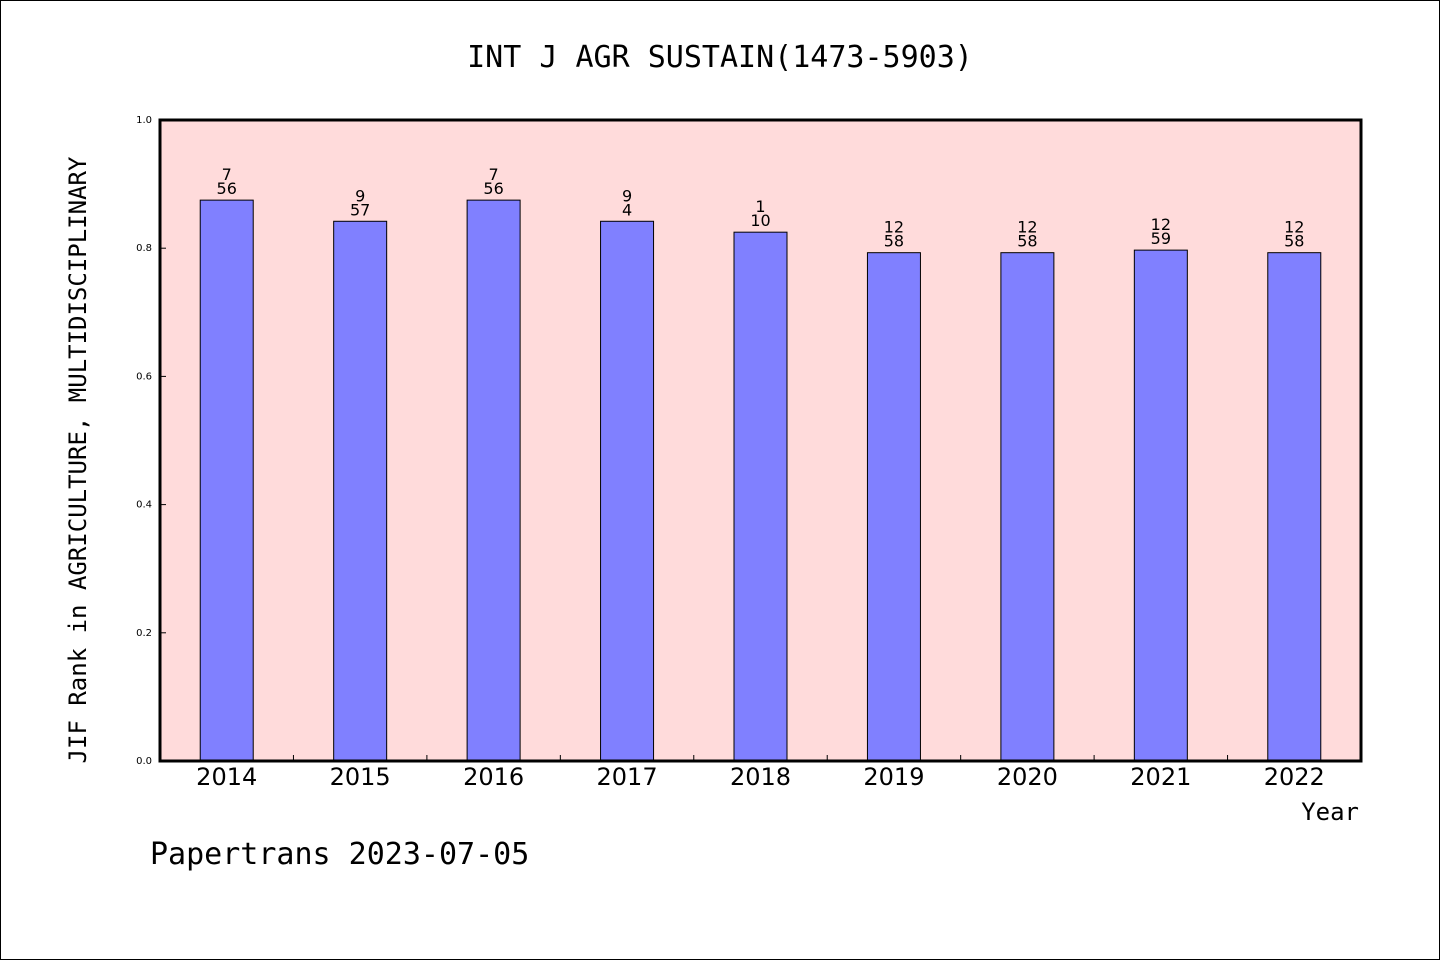 This screenshot has width=1440, height=960. I want to click on bar-rank-label-2020: 12, so click(1027, 227).